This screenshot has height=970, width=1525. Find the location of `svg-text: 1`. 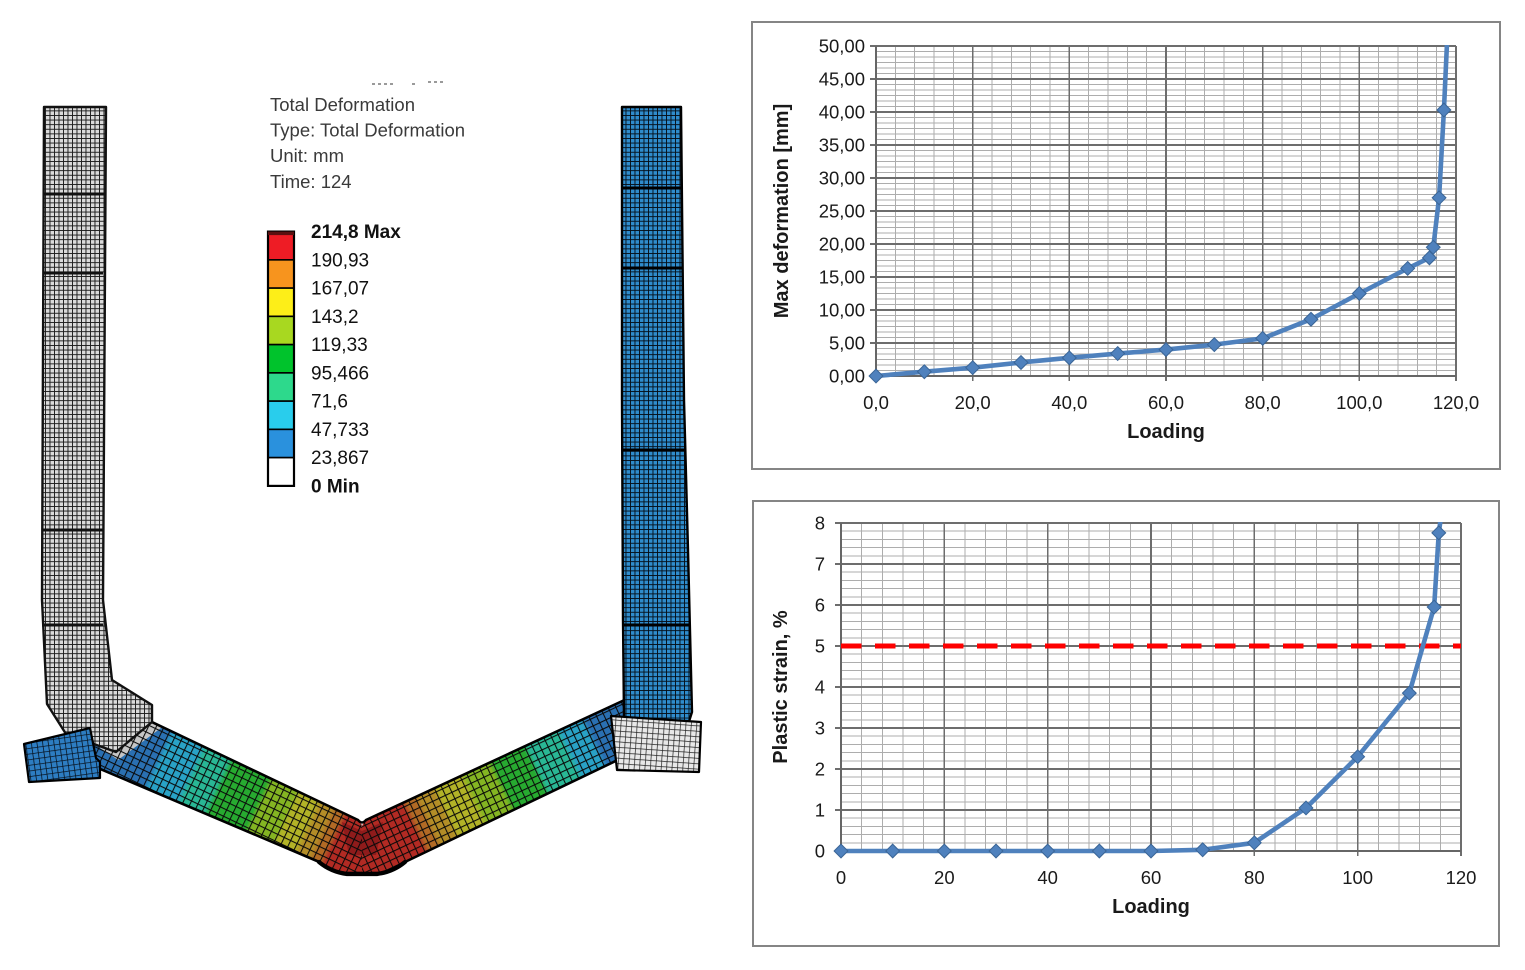

svg-text: 1 is located at coordinates (820, 810).